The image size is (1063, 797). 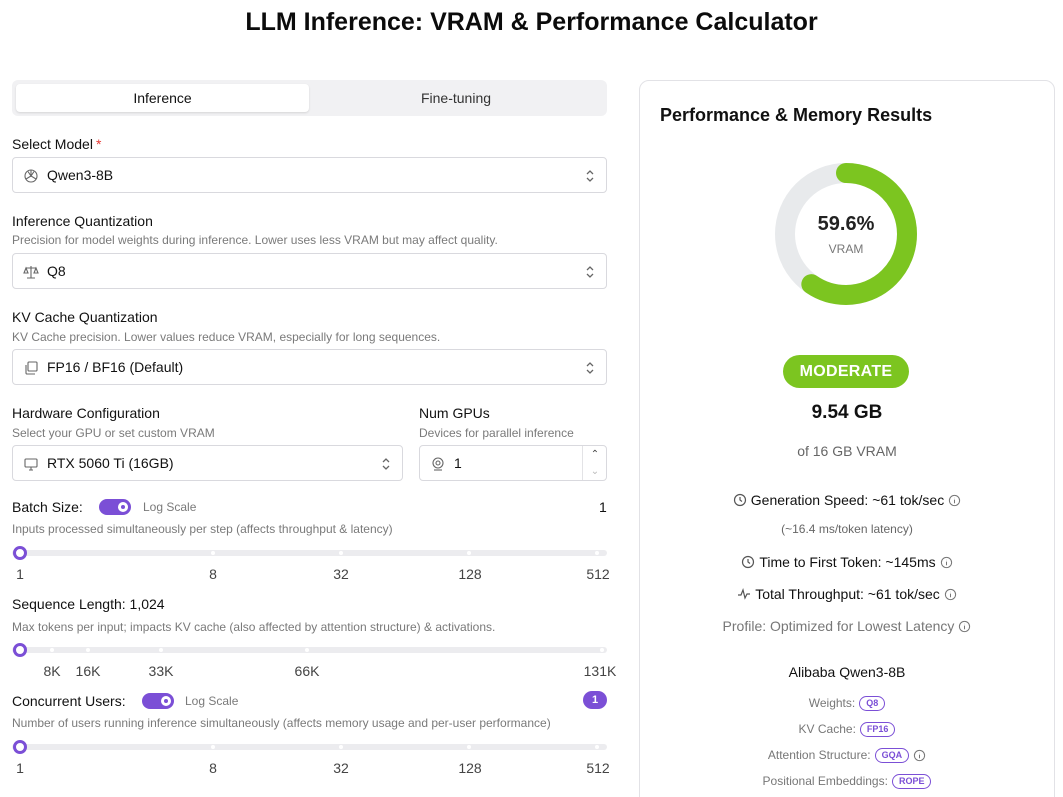 What do you see at coordinates (847, 594) in the screenshot?
I see `throughput: Total Throughput: ~61 tok/sec` at bounding box center [847, 594].